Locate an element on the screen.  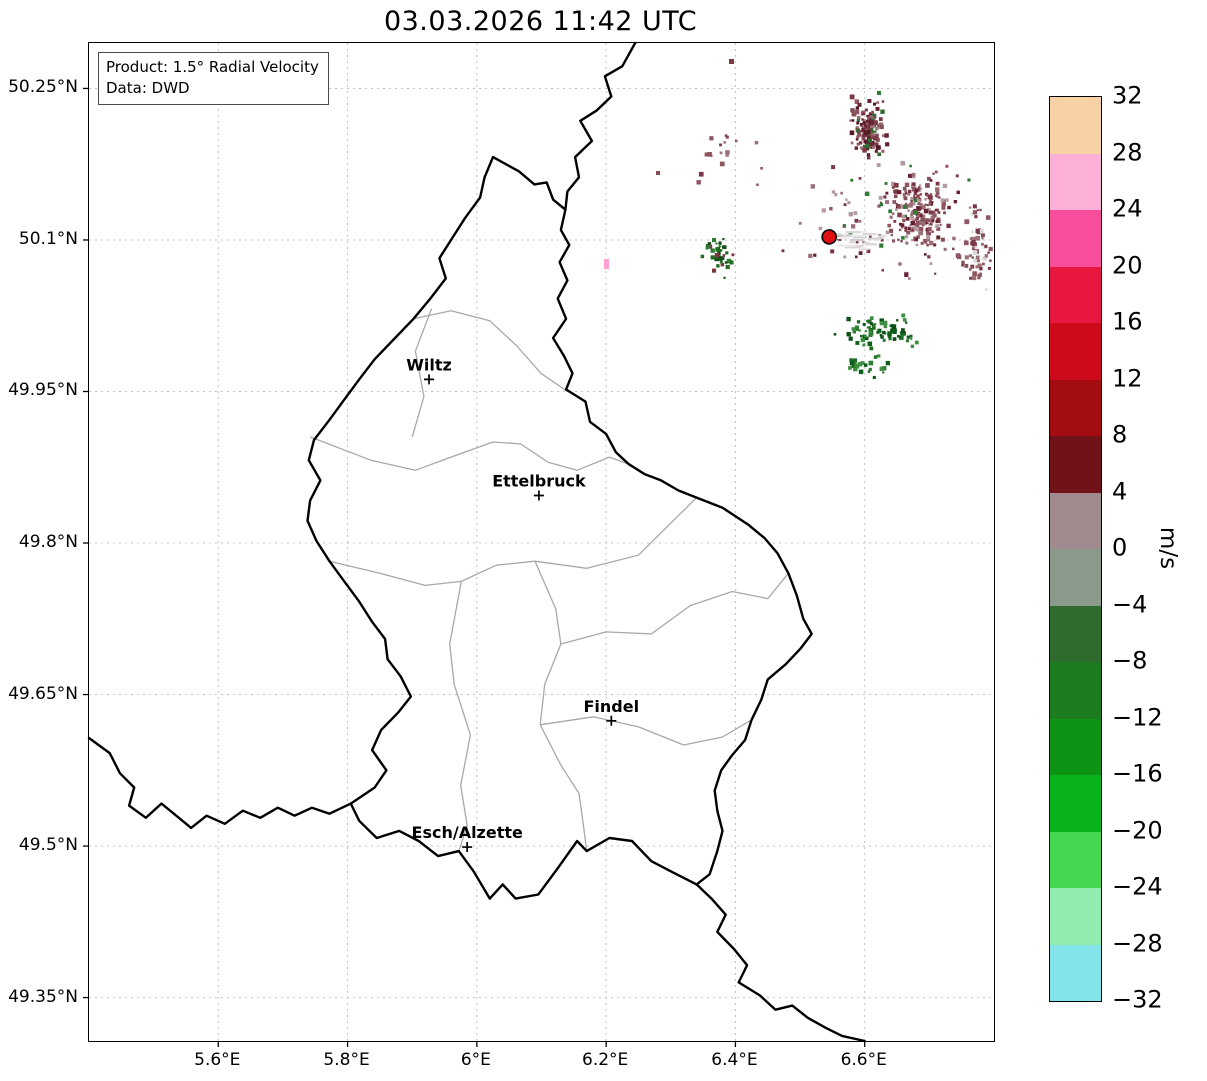
x-tick-label: 6.6°E is located at coordinates (863, 1060).